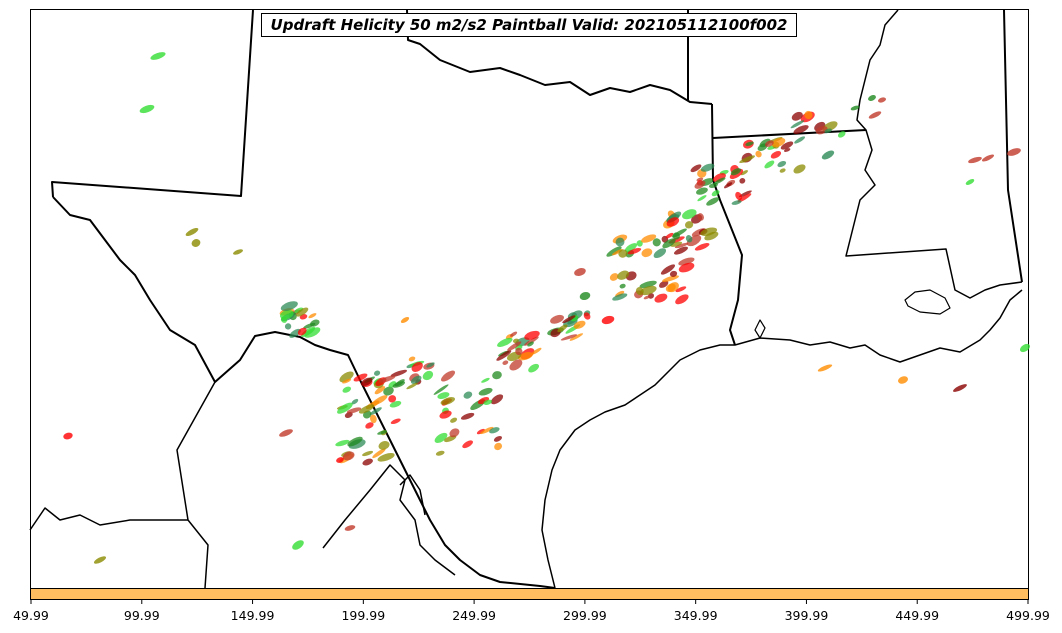 This screenshot has width=1062, height=633. I want to click on coastal-bay, so click(760, 329).